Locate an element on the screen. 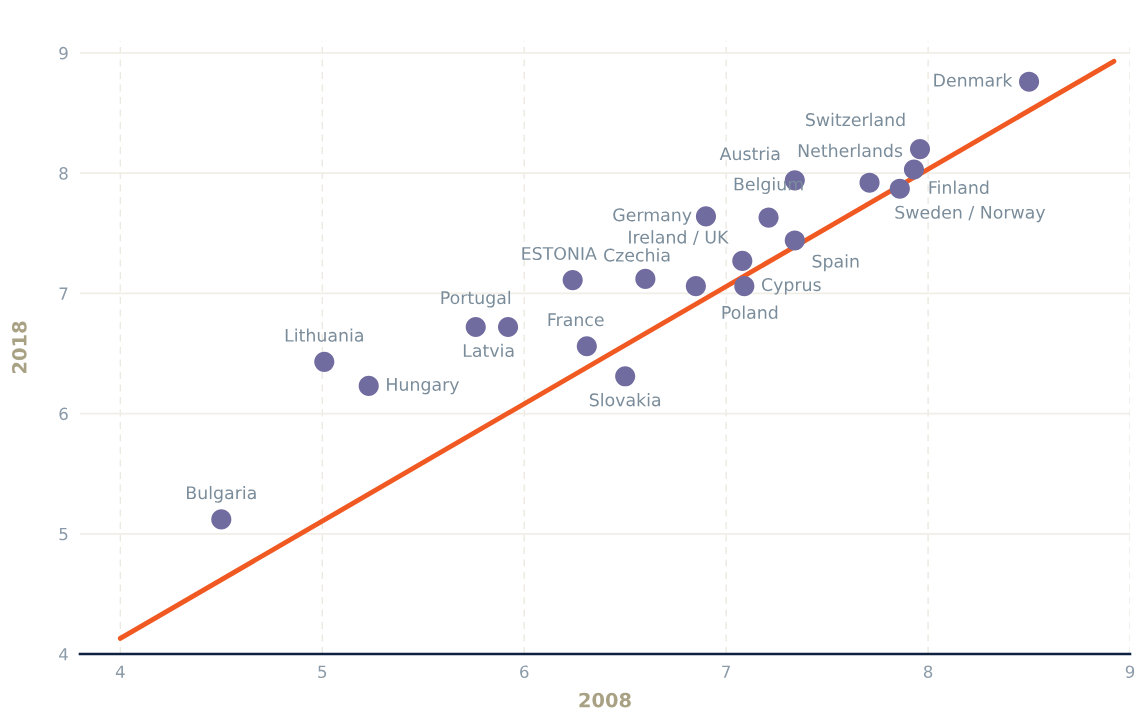  annotation: Germany is located at coordinates (652, 216).